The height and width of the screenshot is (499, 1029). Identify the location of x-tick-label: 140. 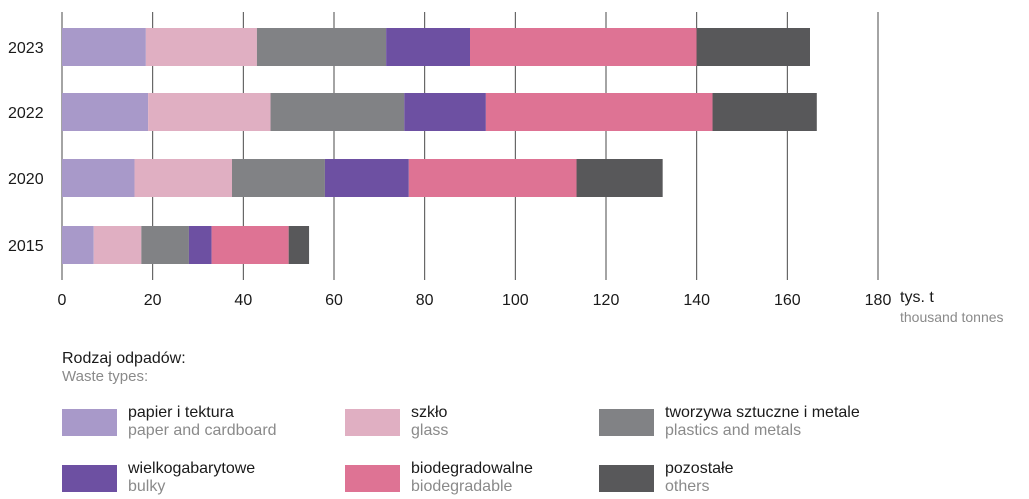
(696, 300).